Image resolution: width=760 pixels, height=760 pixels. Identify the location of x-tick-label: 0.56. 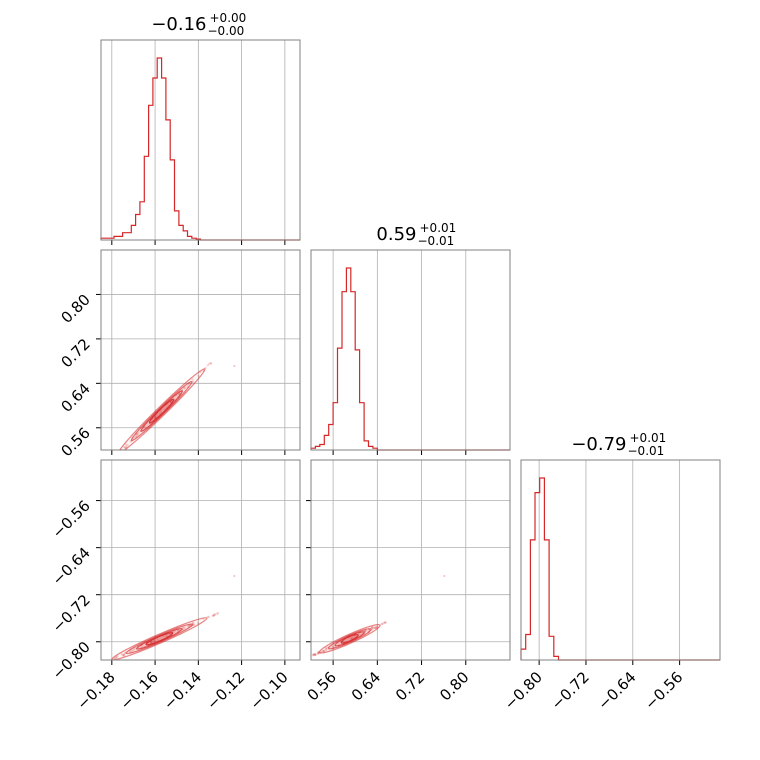
(322, 686).